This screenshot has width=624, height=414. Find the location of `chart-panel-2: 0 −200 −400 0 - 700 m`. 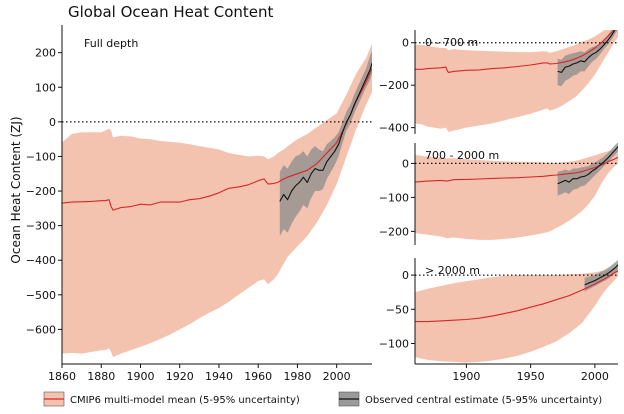

chart-panel-2: 0 −200 −400 0 - 700 m is located at coordinates (498, 82).